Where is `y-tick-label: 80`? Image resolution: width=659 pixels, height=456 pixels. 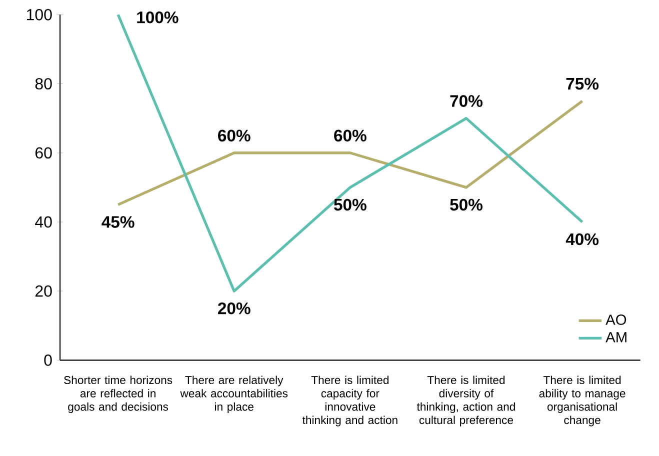 y-tick-label: 80 is located at coordinates (43, 84).